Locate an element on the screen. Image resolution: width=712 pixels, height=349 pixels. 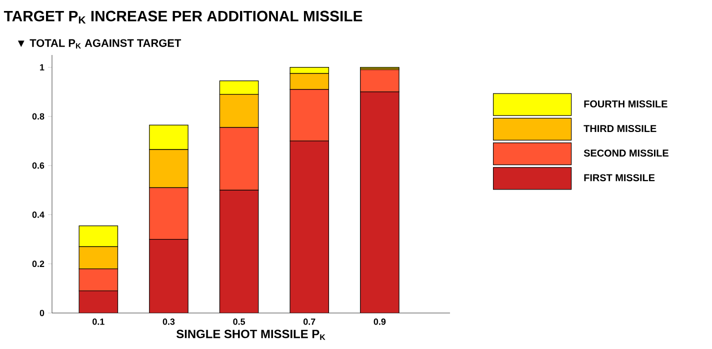
y-tick-label: 0.2 is located at coordinates (38, 264).